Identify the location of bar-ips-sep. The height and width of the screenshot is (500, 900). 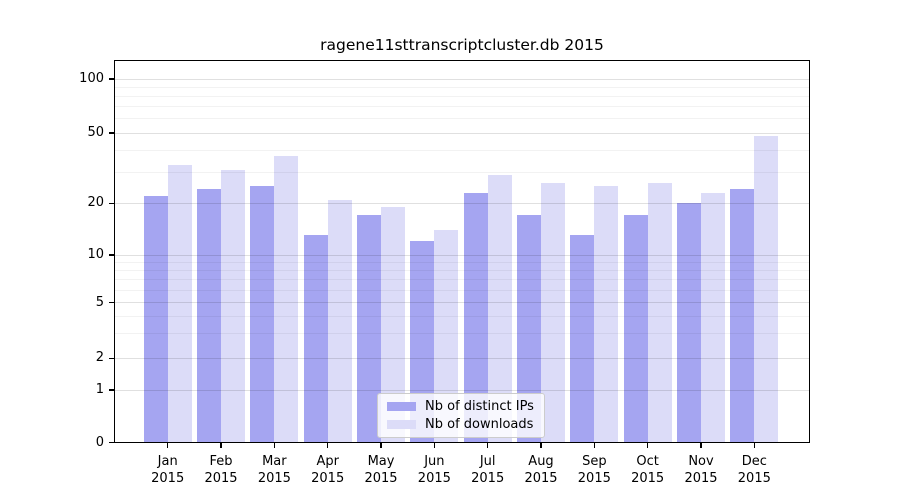
(582, 339).